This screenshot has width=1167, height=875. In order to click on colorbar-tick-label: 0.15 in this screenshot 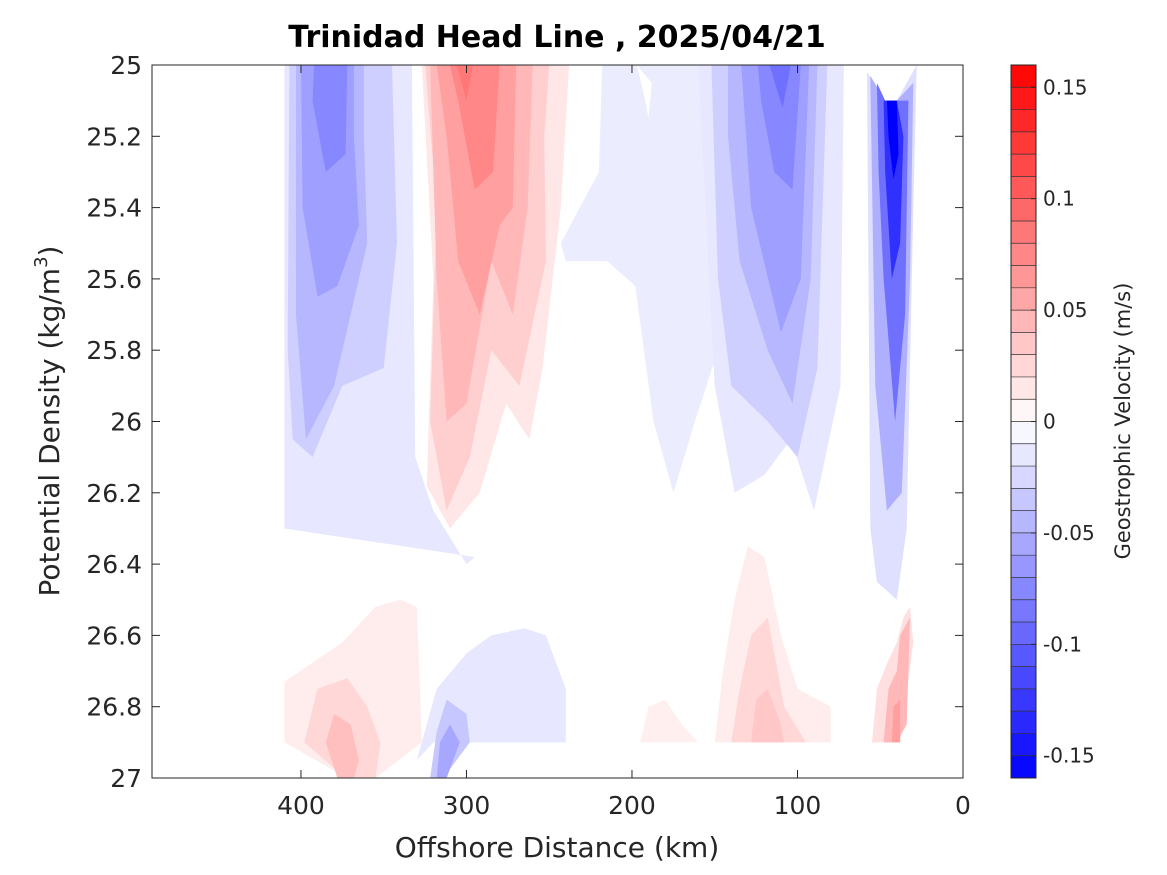, I will do `click(1065, 87)`.